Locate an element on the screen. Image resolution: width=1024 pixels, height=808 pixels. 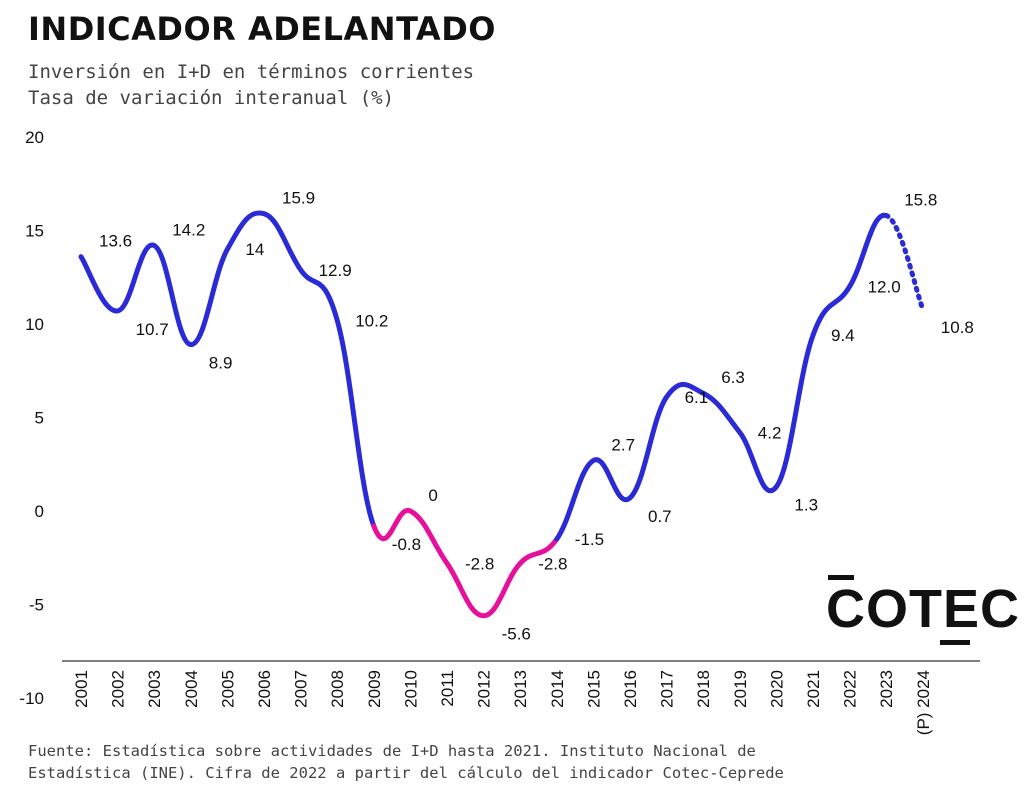
data-label: 14 is located at coordinates (254, 249).